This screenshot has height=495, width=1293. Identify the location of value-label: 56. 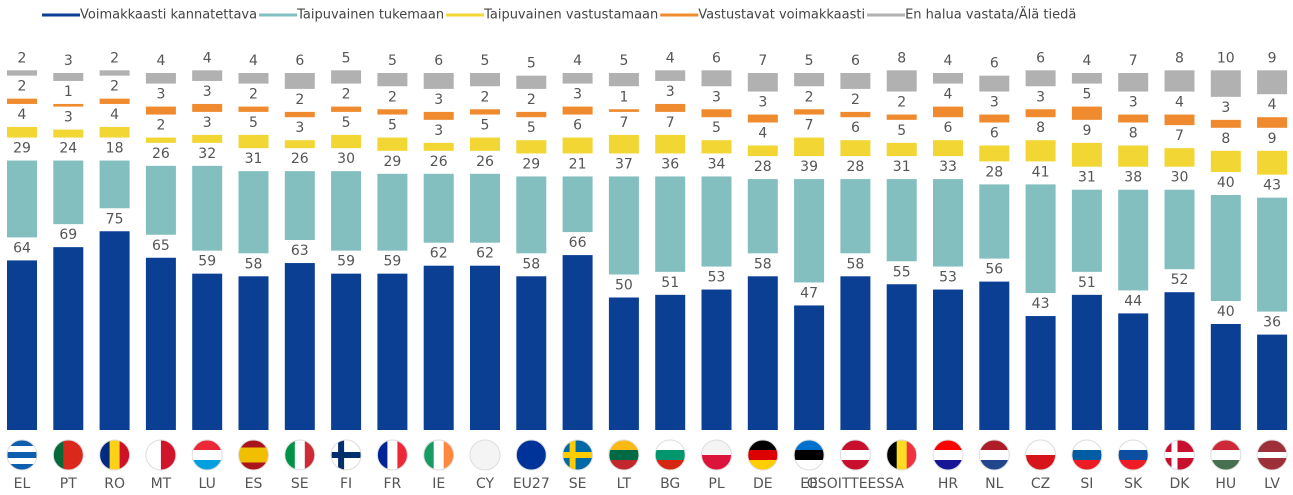
(994, 270).